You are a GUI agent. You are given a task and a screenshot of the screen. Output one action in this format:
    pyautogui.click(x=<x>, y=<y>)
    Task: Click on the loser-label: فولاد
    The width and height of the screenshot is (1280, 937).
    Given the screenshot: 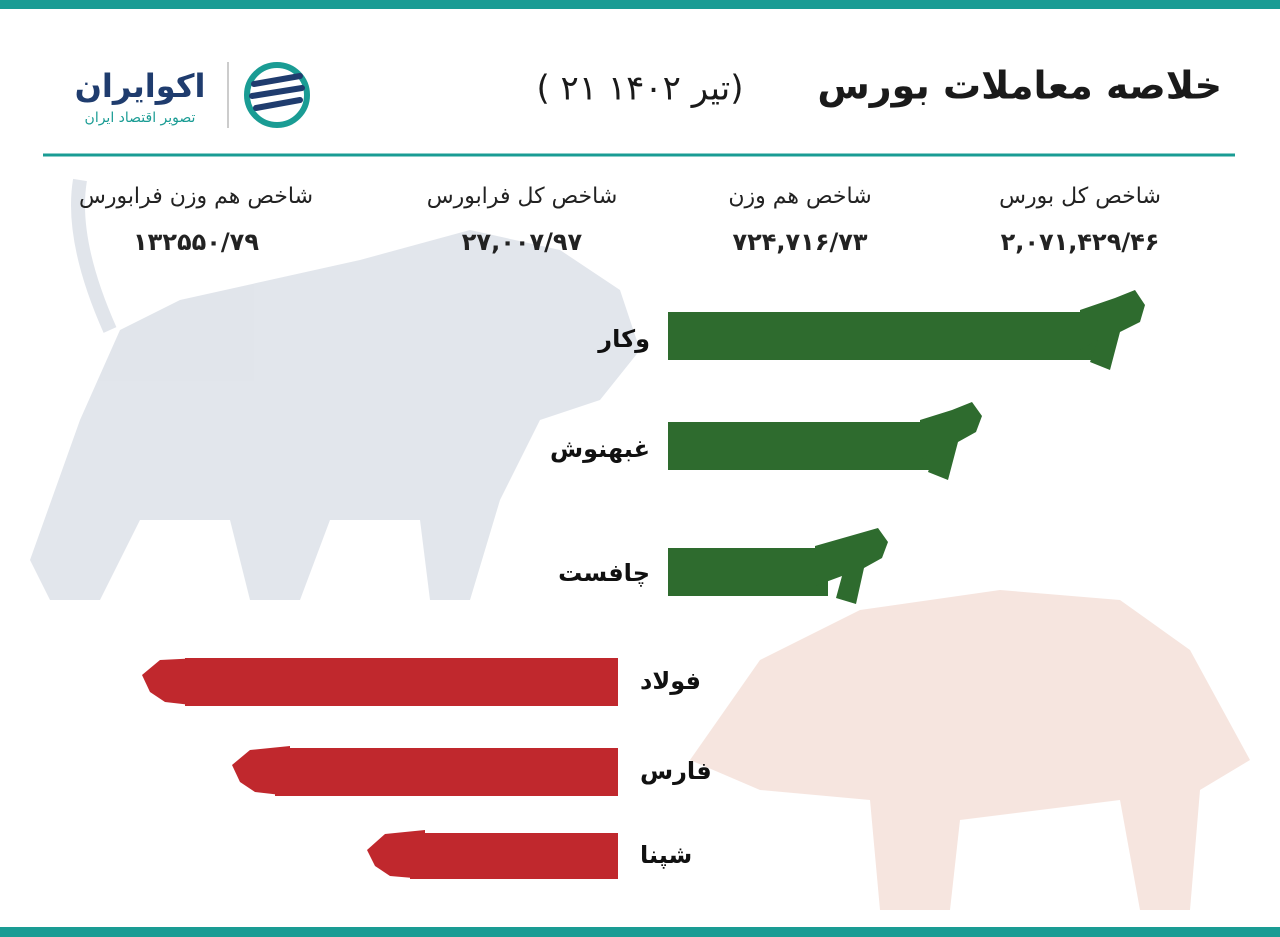 What is the action you would take?
    pyautogui.click(x=670, y=681)
    